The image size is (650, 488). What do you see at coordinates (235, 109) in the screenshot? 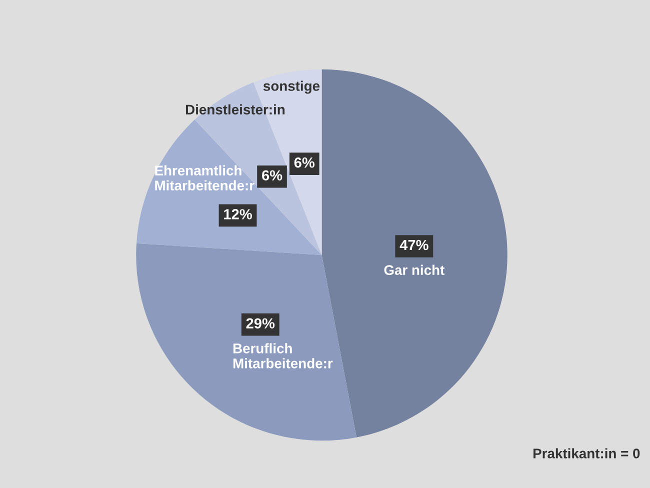
I see `slice-label: Dienstleister:in` at bounding box center [235, 109].